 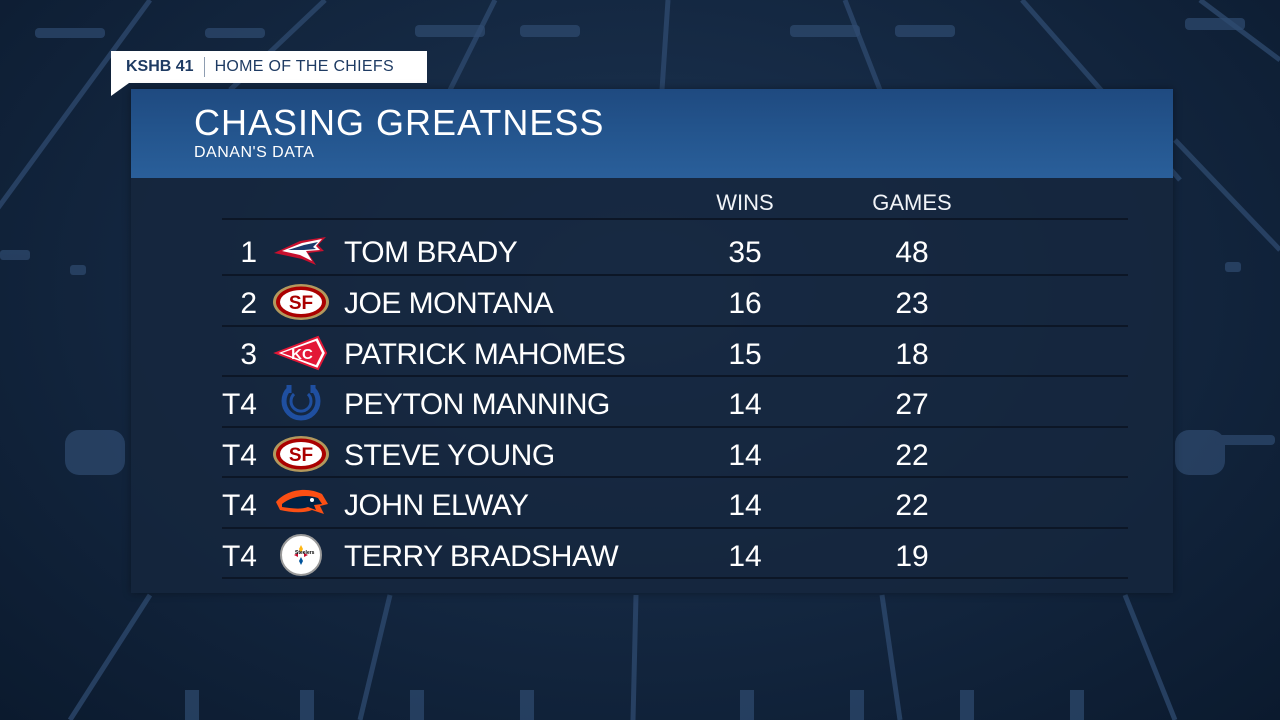 I want to click on player-name: STEVE YOUNG, so click(x=449, y=455).